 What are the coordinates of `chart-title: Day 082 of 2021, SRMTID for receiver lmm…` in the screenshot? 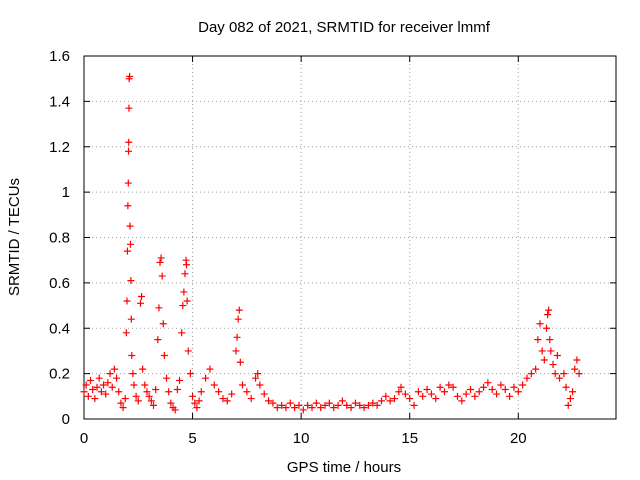 It's located at (344, 27).